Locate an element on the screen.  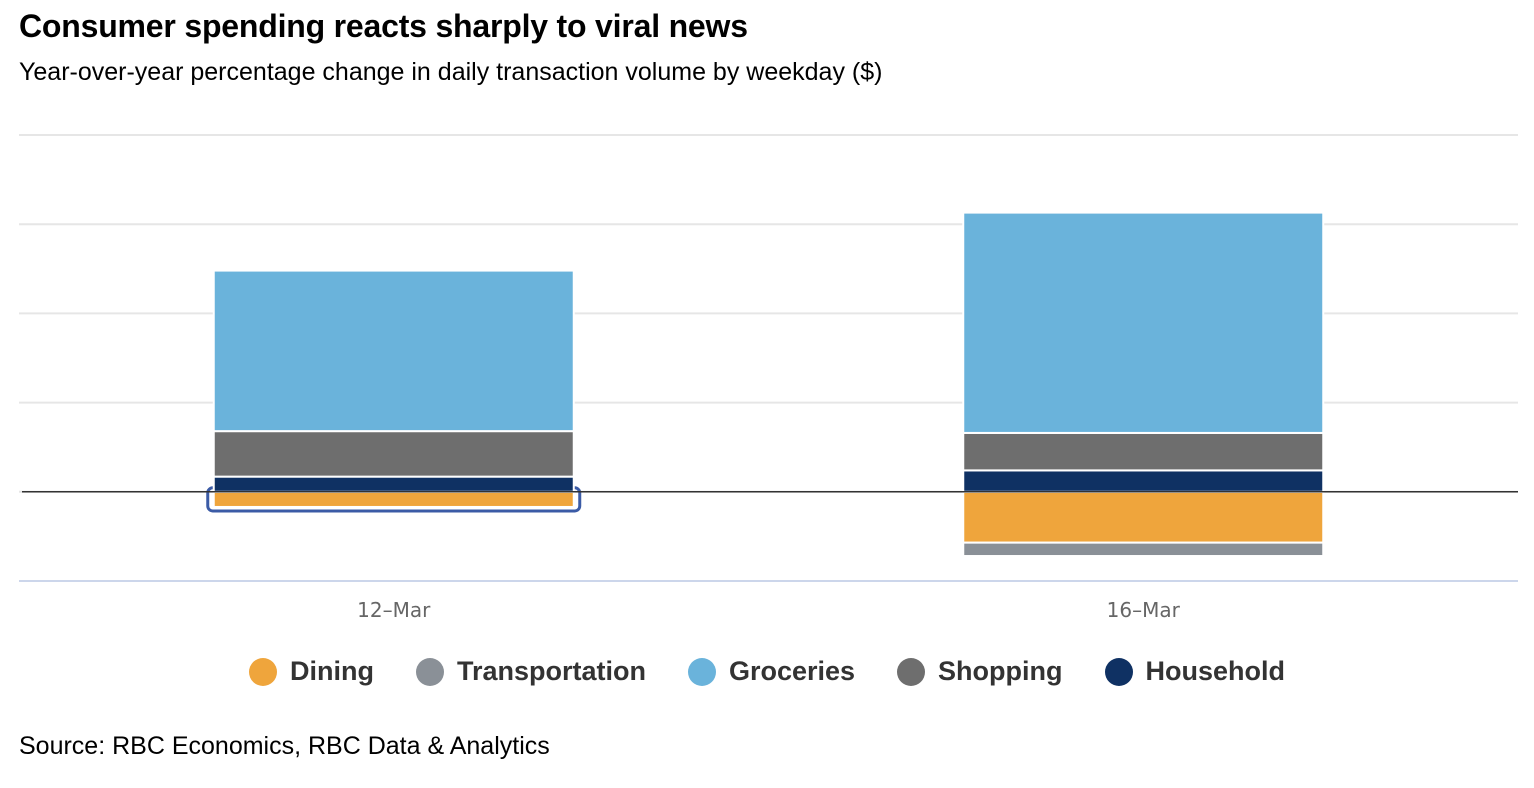
bar-groceries-16-mar is located at coordinates (1143, 322).